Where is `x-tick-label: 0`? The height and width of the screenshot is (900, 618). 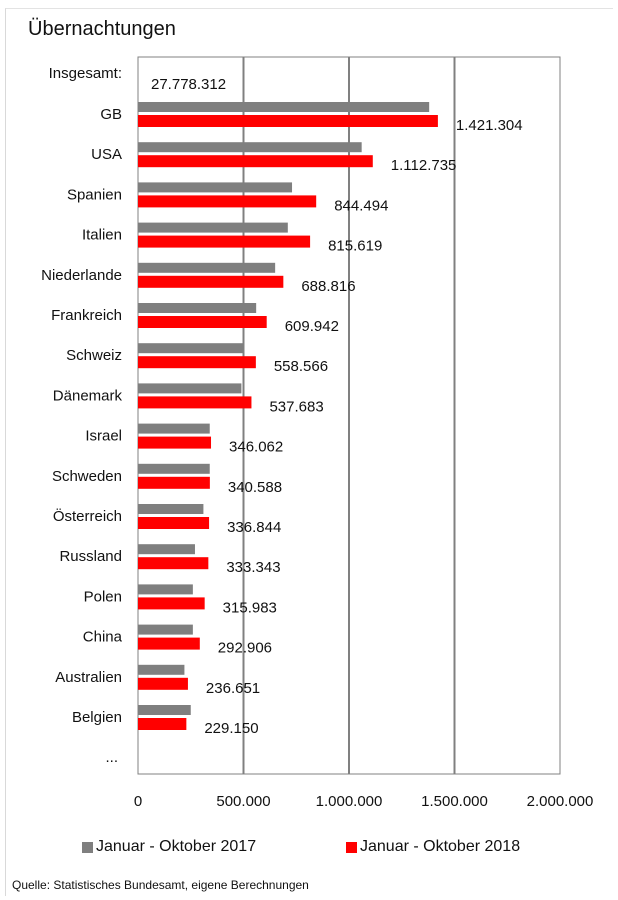
x-tick-label: 0 is located at coordinates (138, 801).